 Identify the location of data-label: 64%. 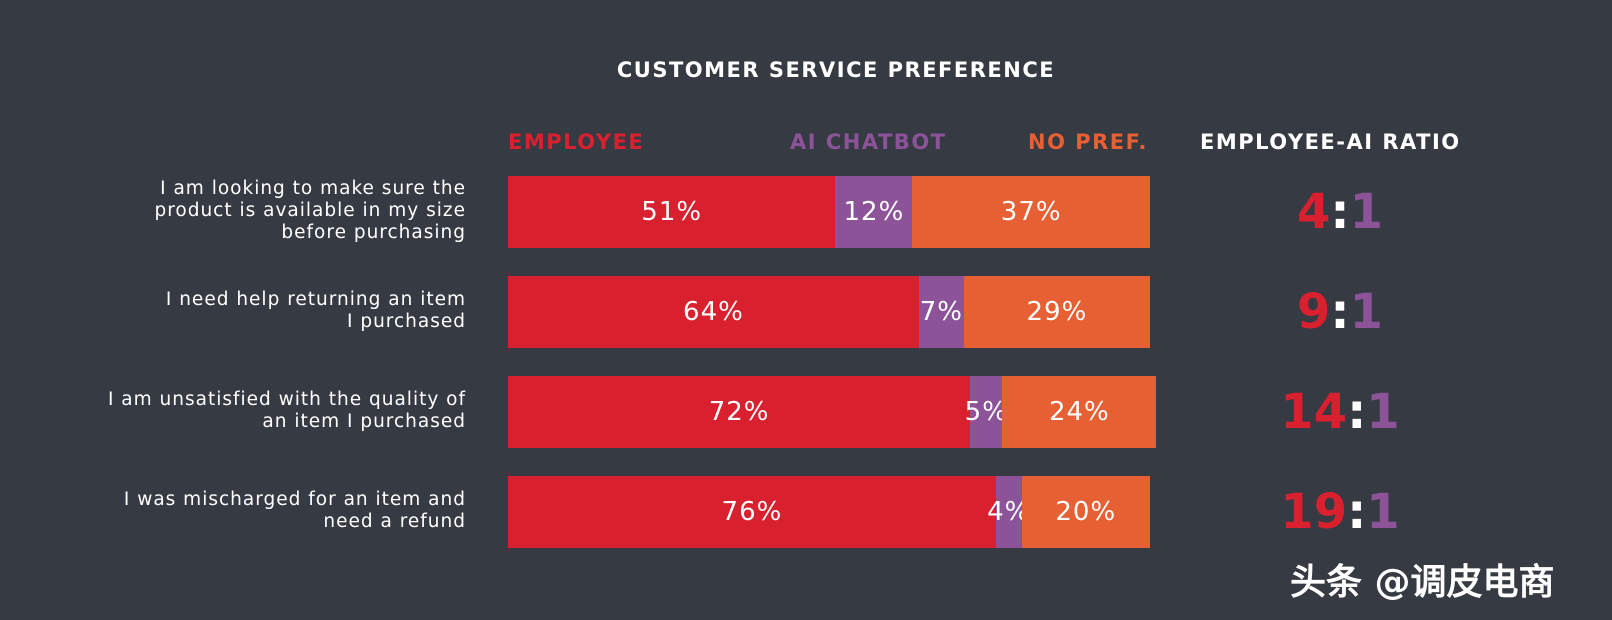
(713, 312).